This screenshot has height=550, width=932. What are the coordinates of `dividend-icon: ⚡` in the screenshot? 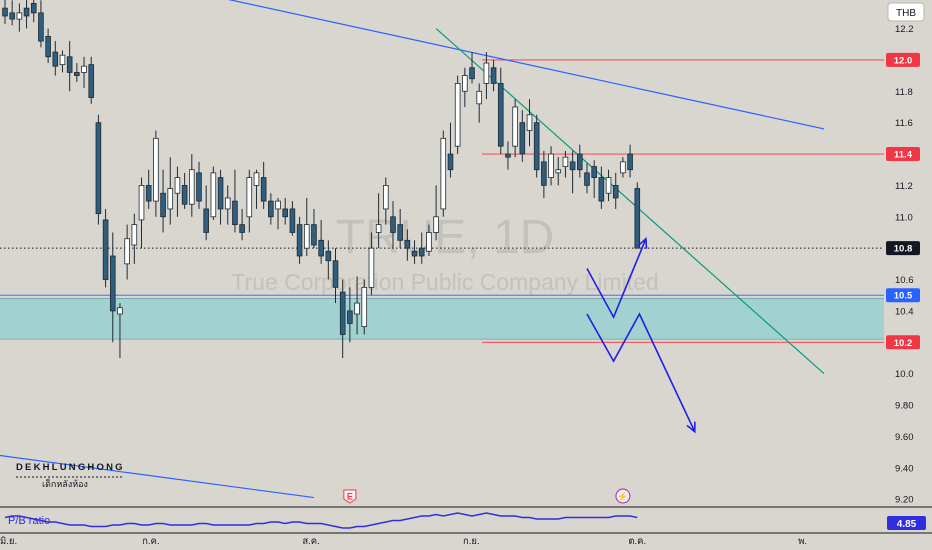 It's located at (623, 496).